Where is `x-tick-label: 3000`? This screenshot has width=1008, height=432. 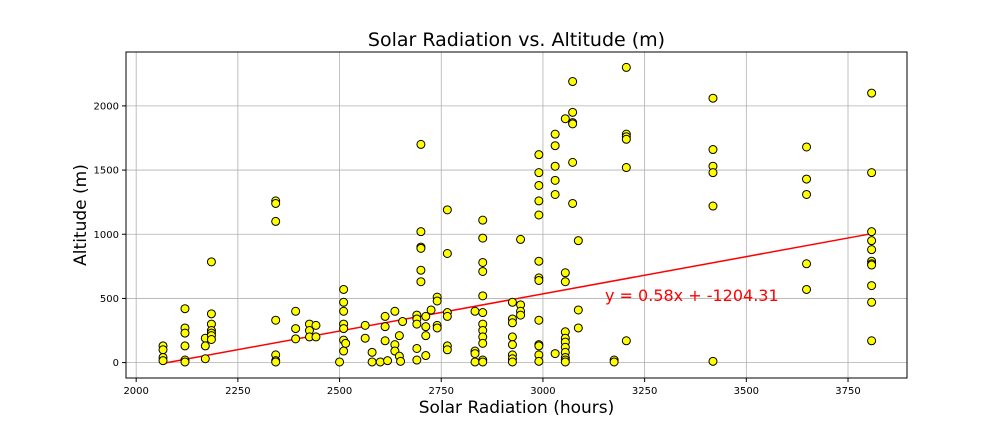 x-tick-label: 3000 is located at coordinates (542, 391).